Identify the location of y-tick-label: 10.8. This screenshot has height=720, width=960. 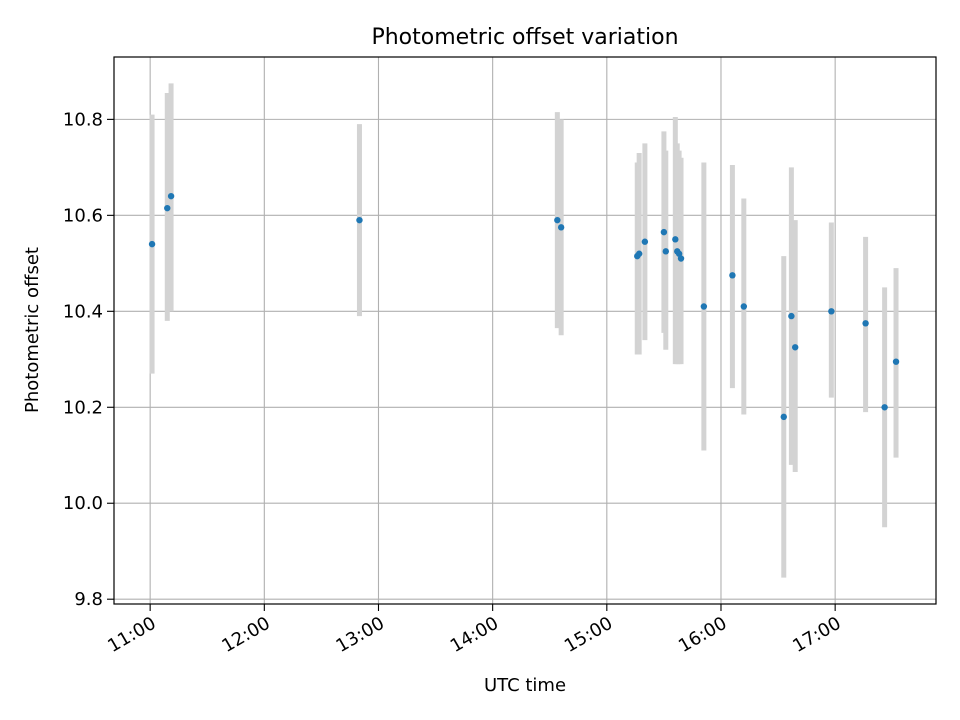
(83, 119).